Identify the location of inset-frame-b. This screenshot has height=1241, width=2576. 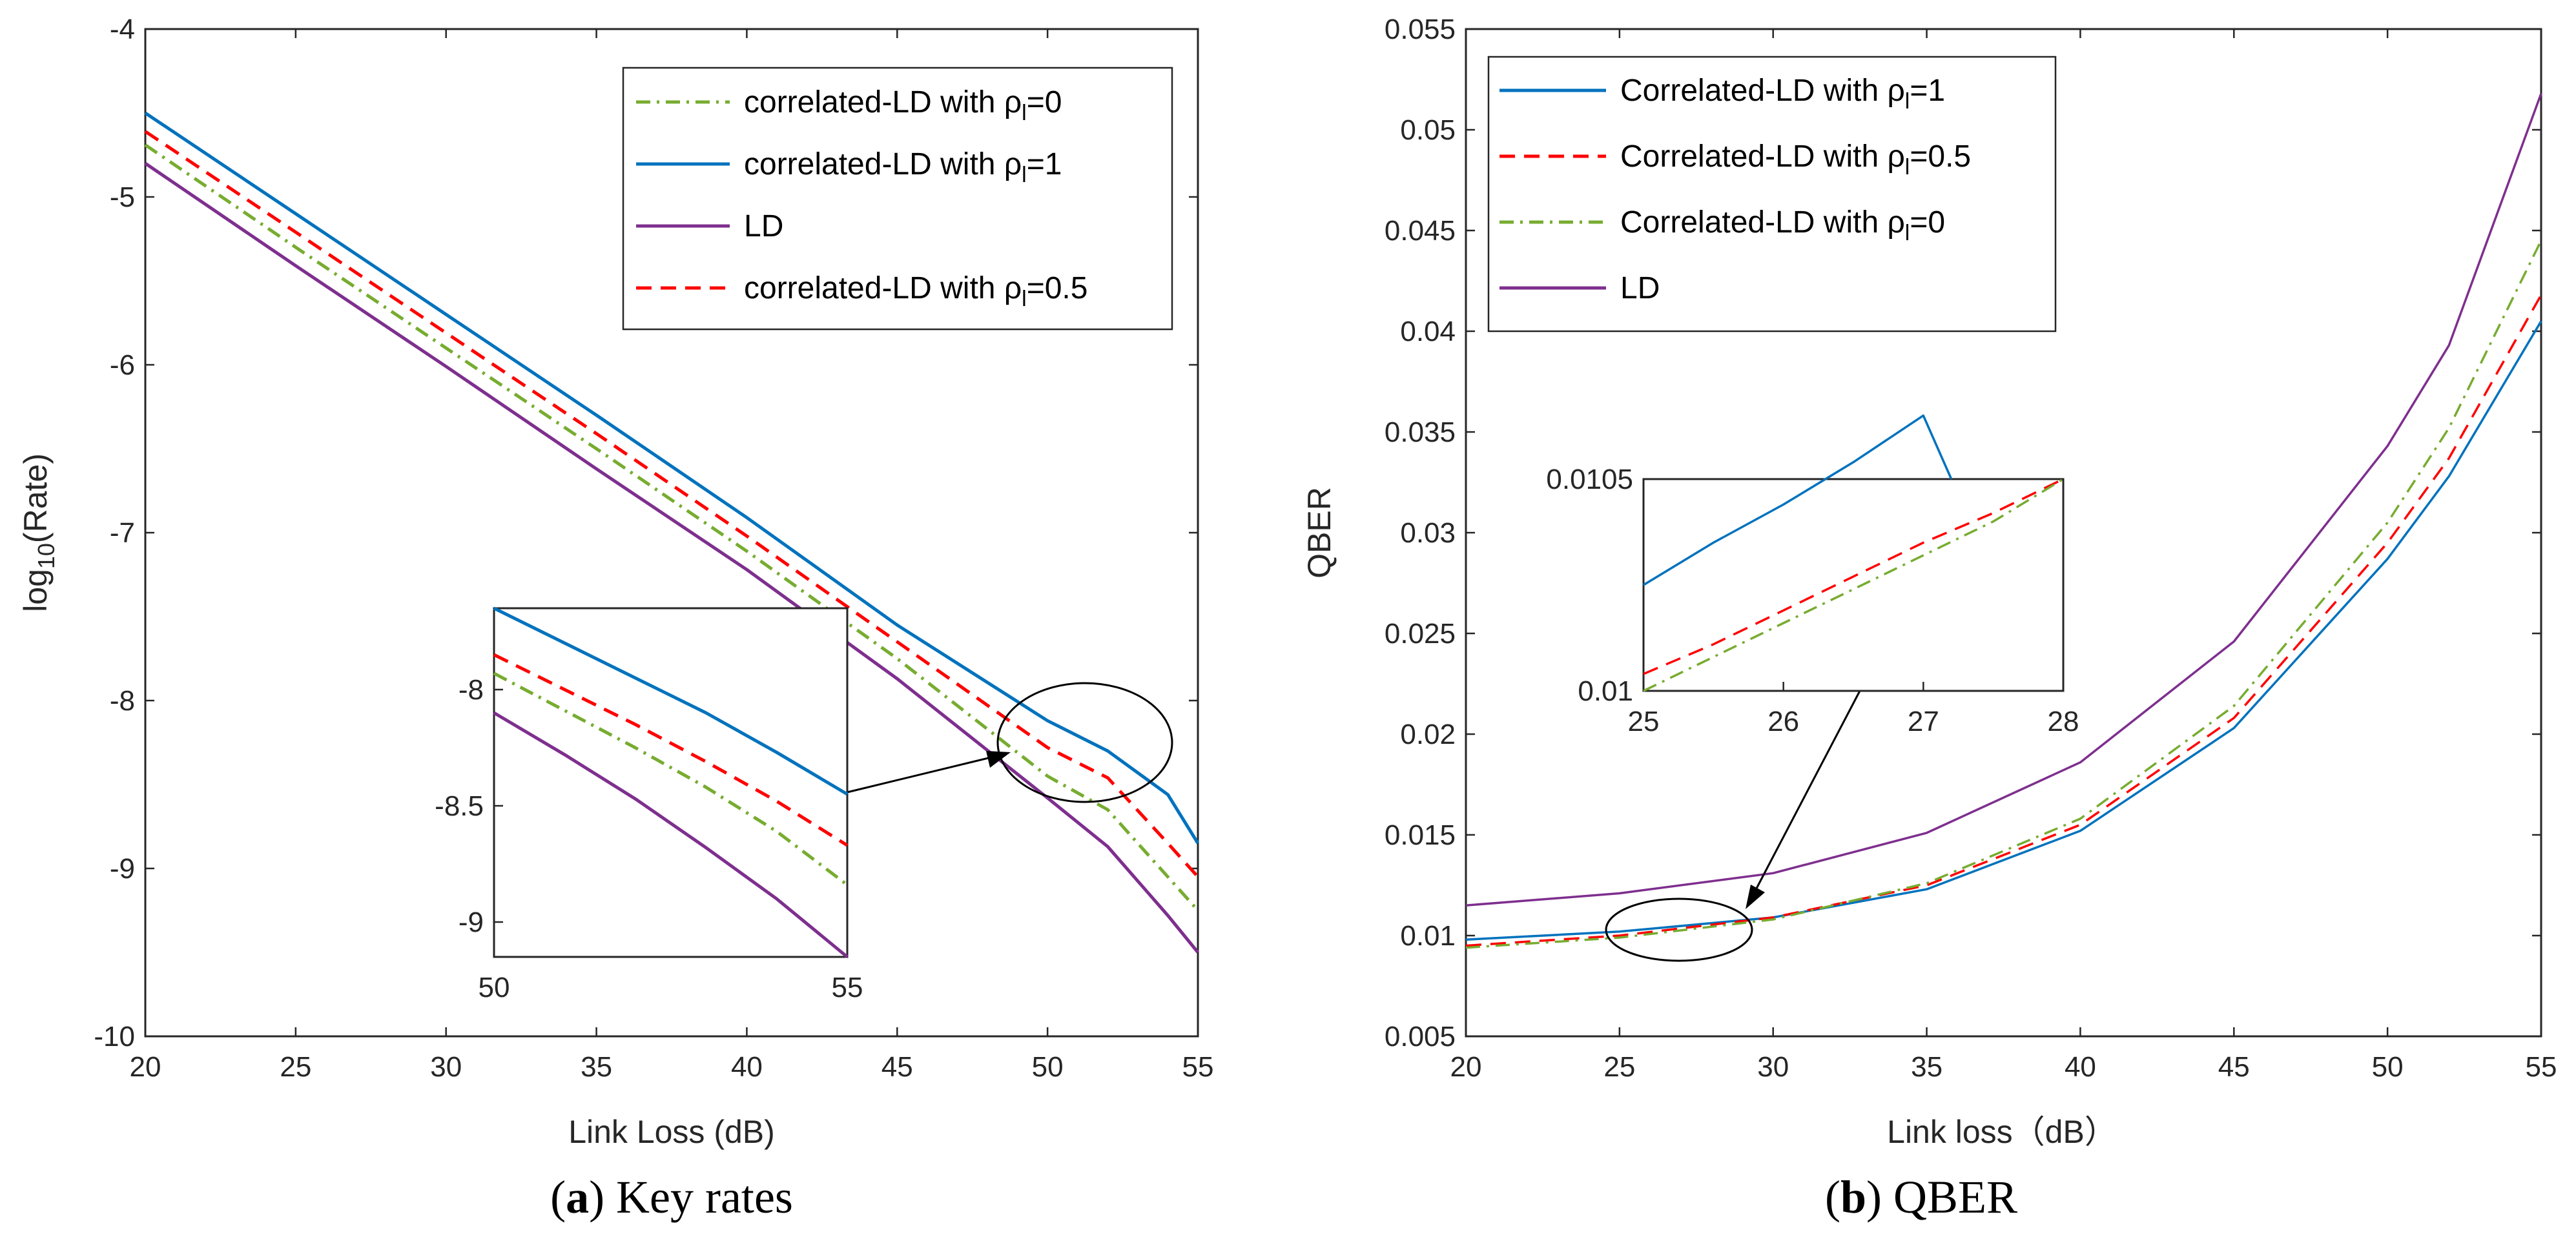
(1853, 585).